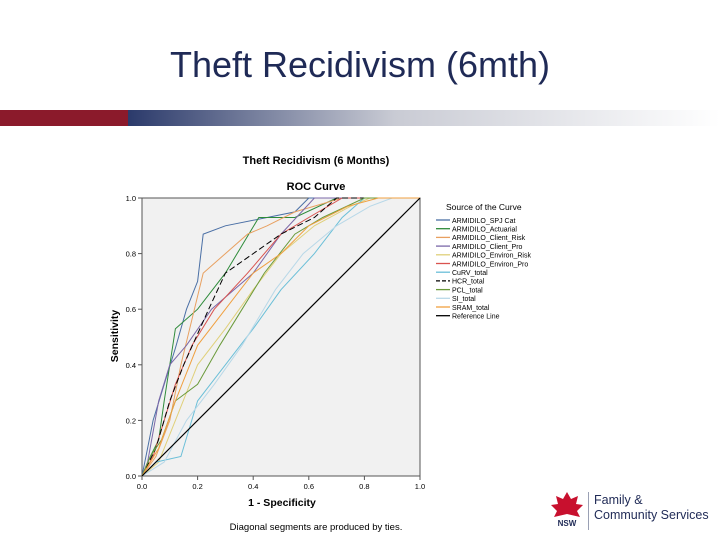  I want to click on legend-label-10: SRAM_total, so click(471, 308).